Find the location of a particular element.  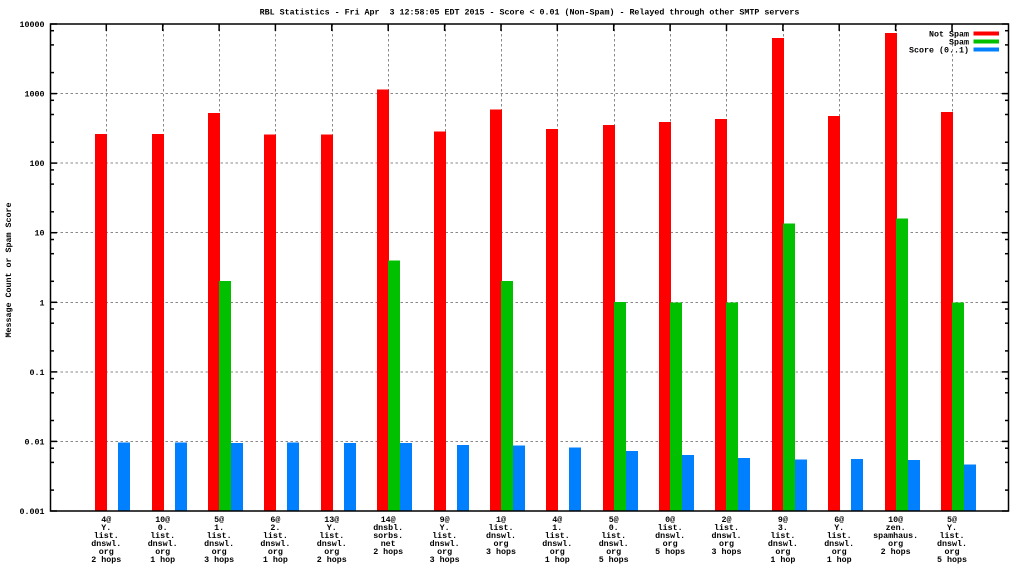

svg-text: 10 is located at coordinates (40, 234).